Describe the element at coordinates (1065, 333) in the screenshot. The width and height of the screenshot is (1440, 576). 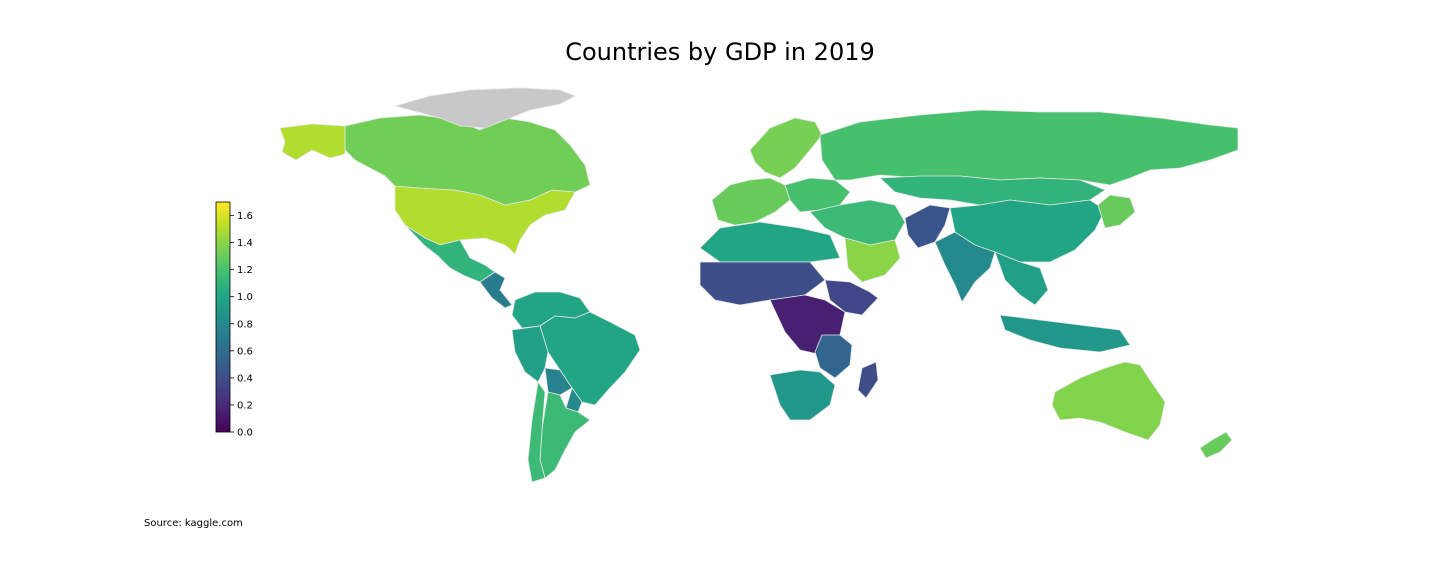
I see `region-indonesia` at that location.